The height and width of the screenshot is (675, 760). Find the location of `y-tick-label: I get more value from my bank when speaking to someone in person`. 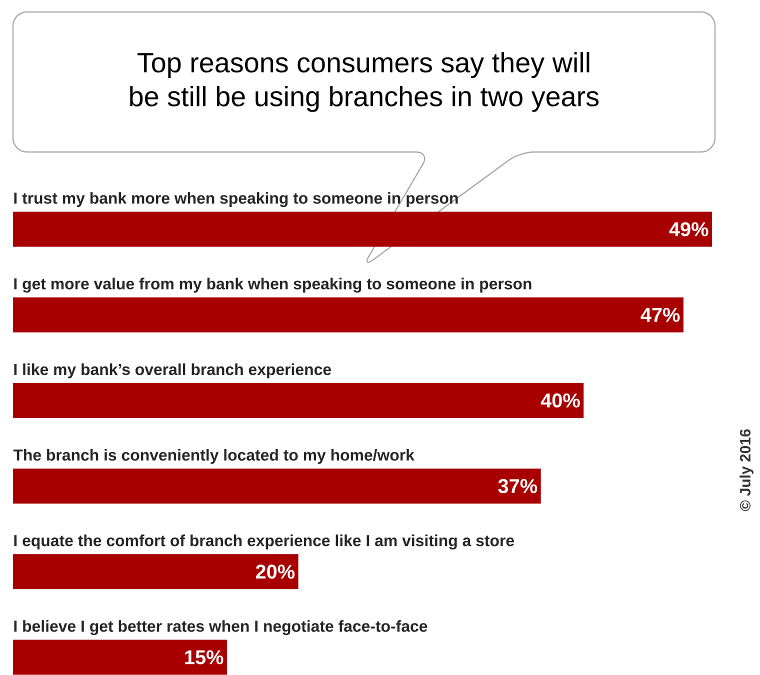

y-tick-label: I get more value from my bank when speaking to someone in person is located at coordinates (273, 285).